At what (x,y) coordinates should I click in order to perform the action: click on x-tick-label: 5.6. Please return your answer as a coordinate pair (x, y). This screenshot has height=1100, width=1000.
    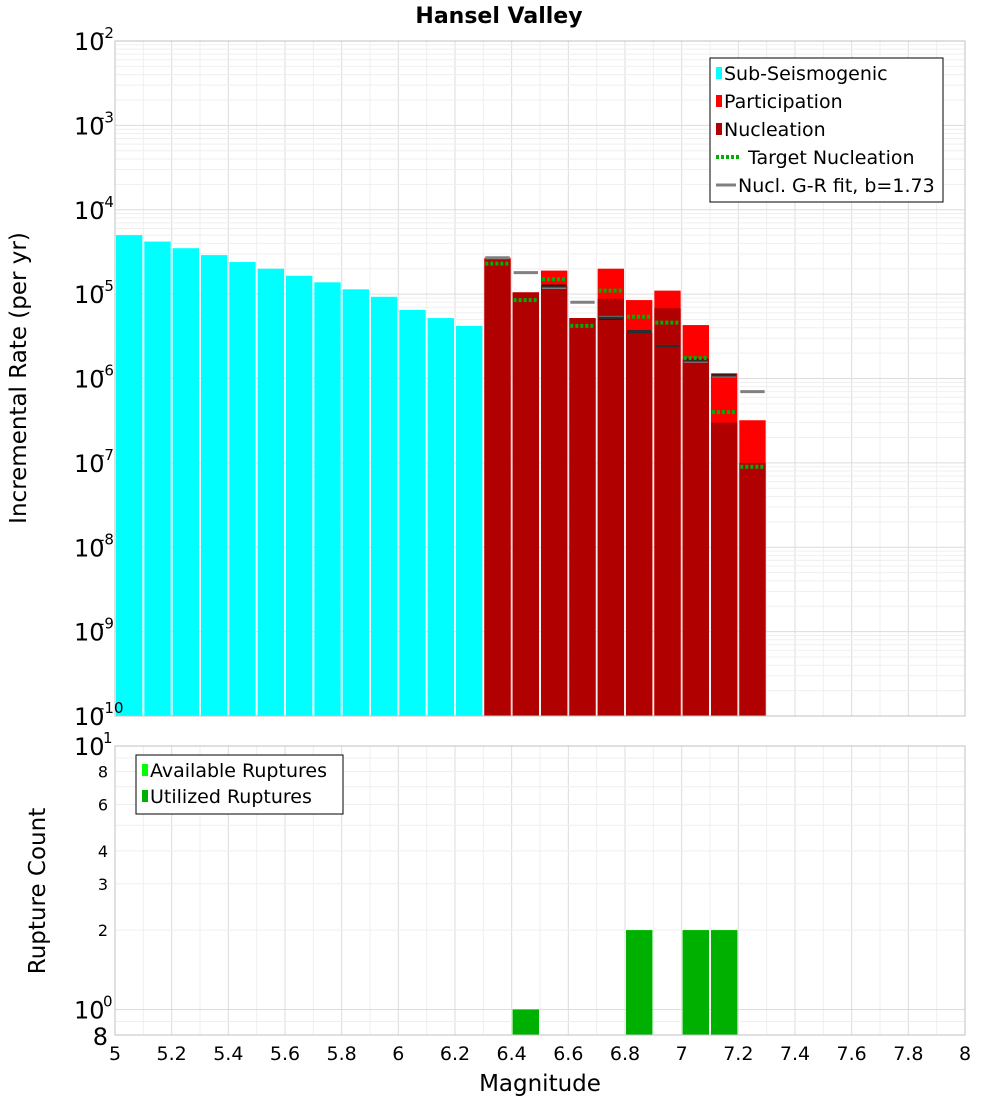
    Looking at the image, I should click on (285, 1054).